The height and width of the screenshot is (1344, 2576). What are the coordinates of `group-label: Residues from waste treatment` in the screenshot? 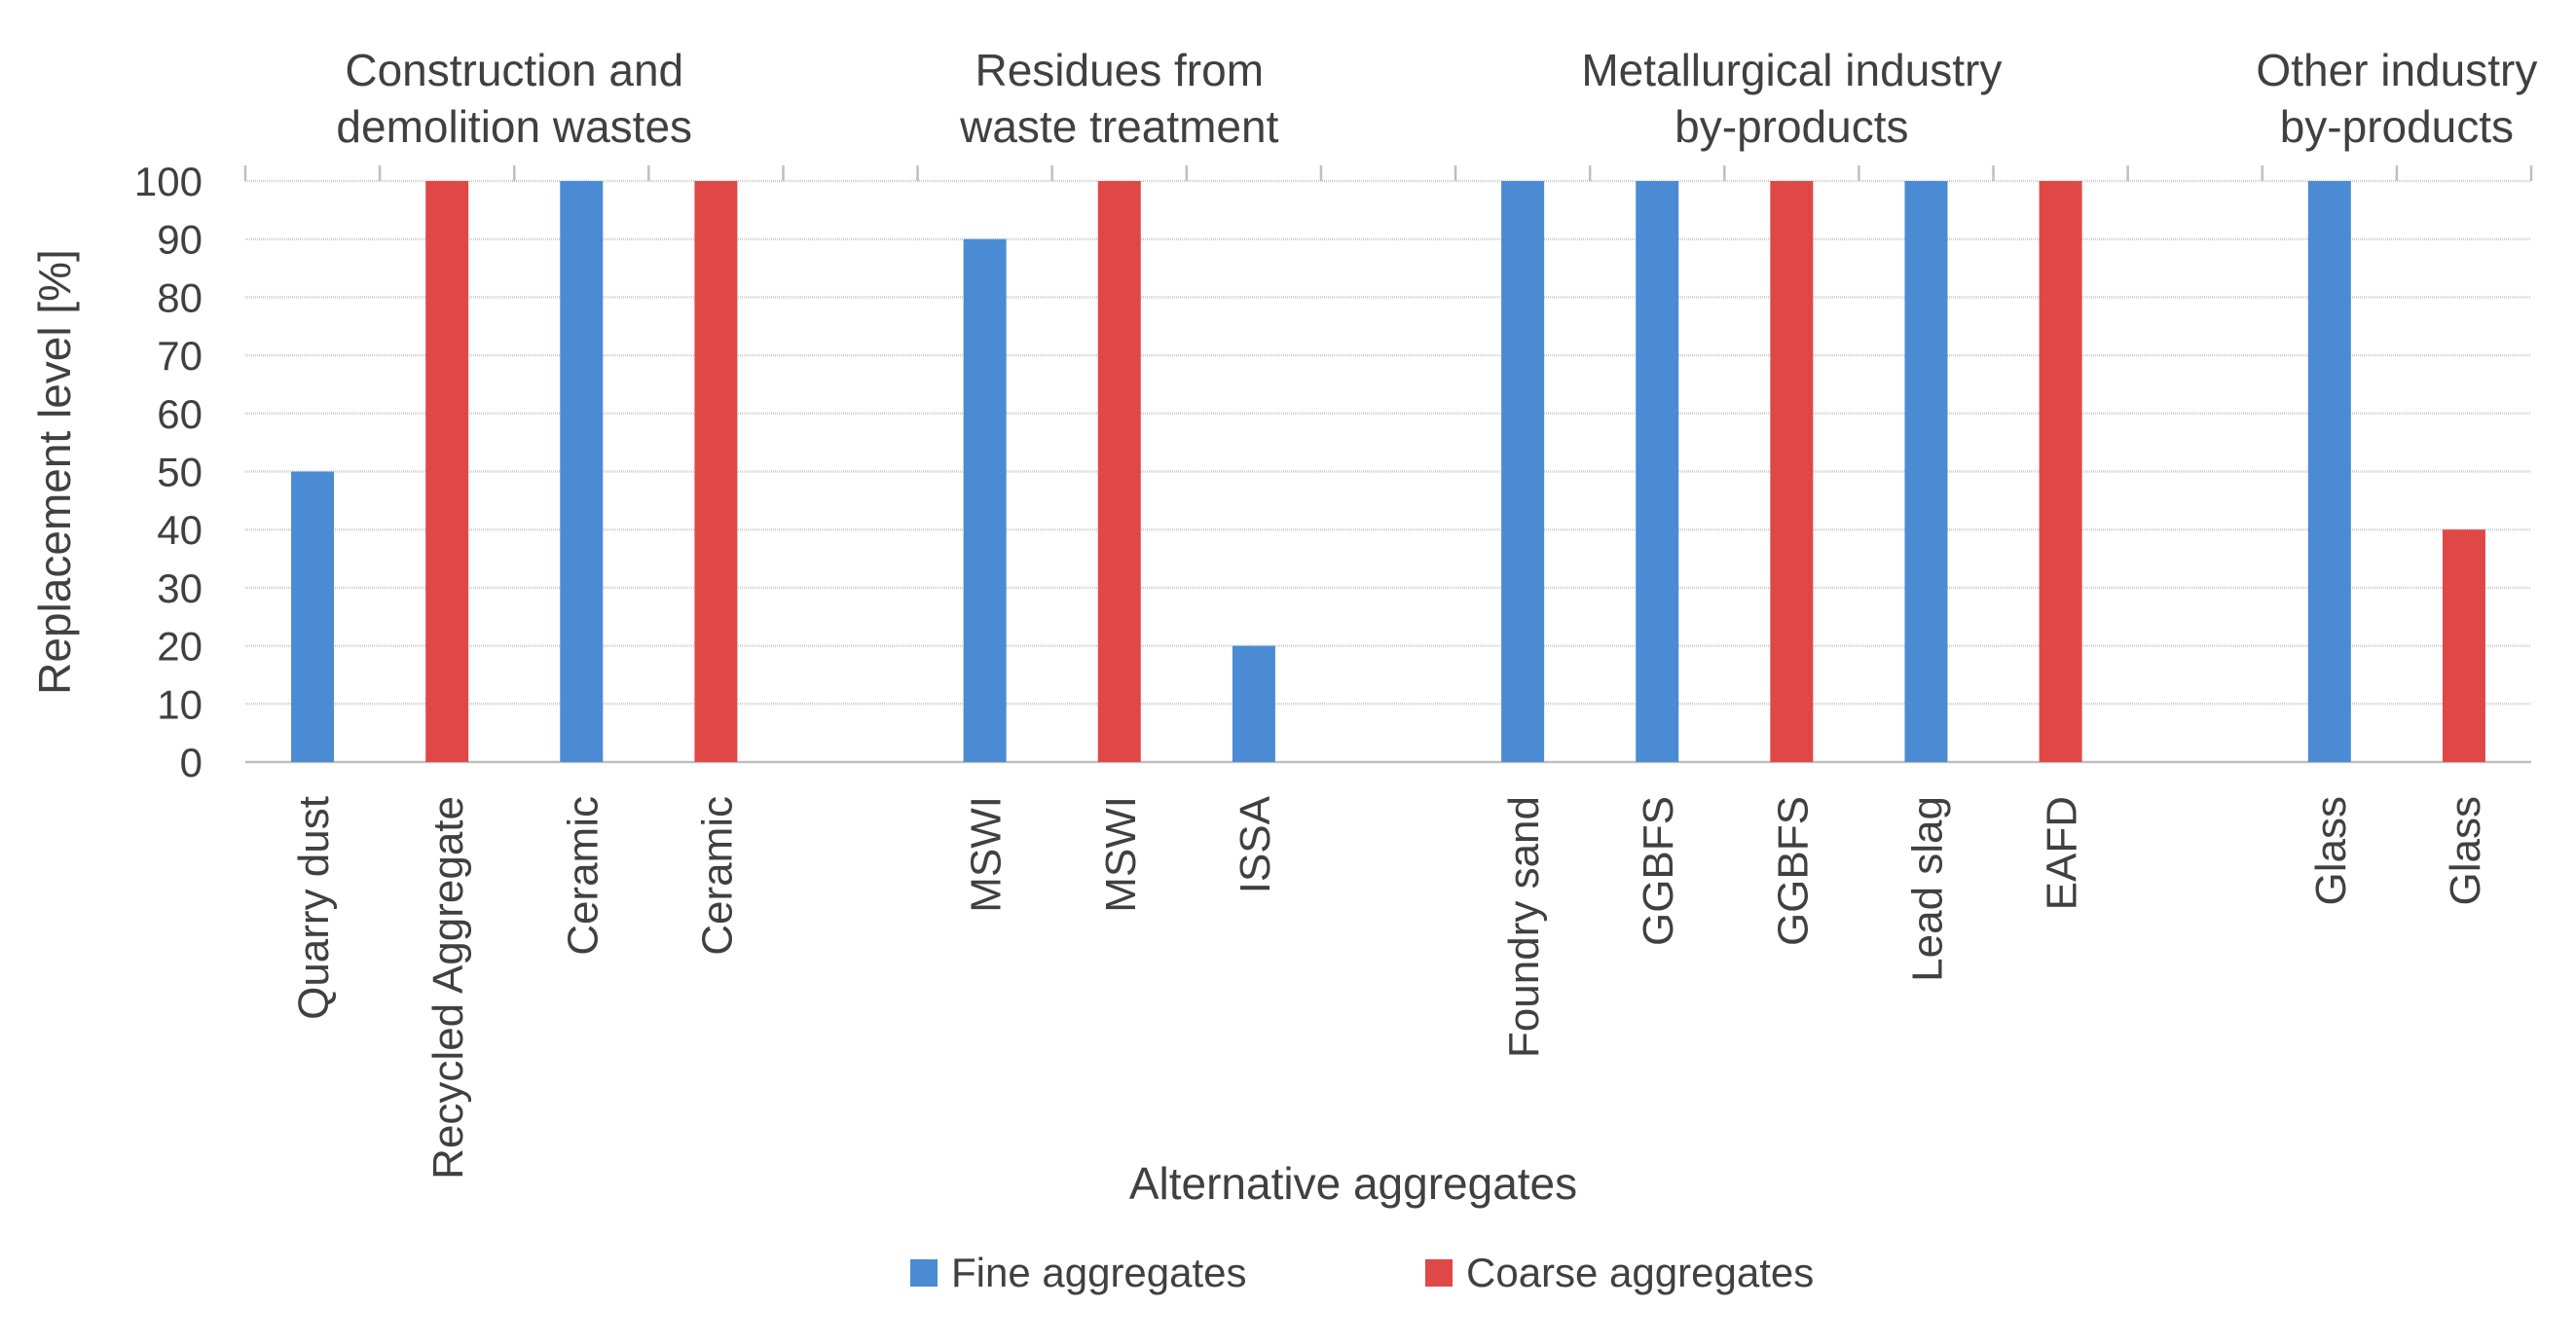 It's located at (1118, 98).